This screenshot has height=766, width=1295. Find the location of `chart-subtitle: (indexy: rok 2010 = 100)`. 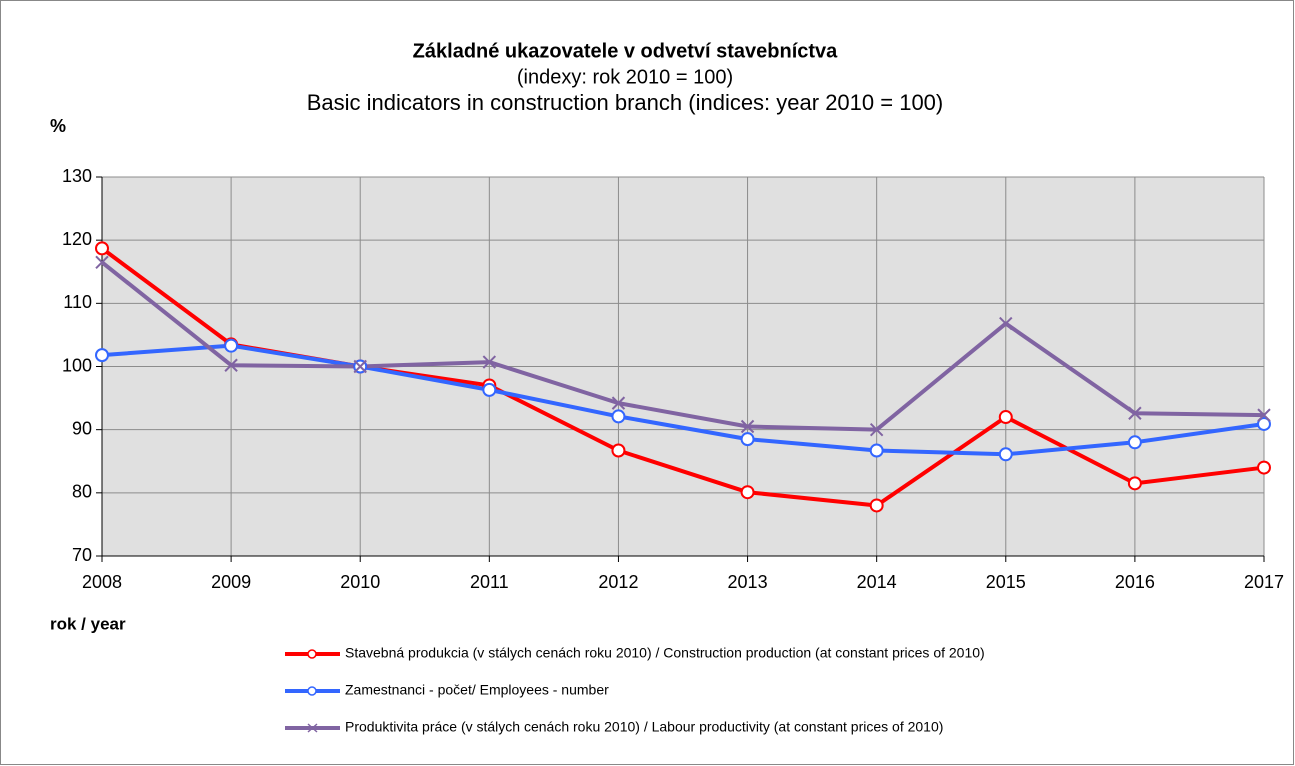

chart-subtitle: (indexy: rok 2010 = 100) is located at coordinates (625, 77).